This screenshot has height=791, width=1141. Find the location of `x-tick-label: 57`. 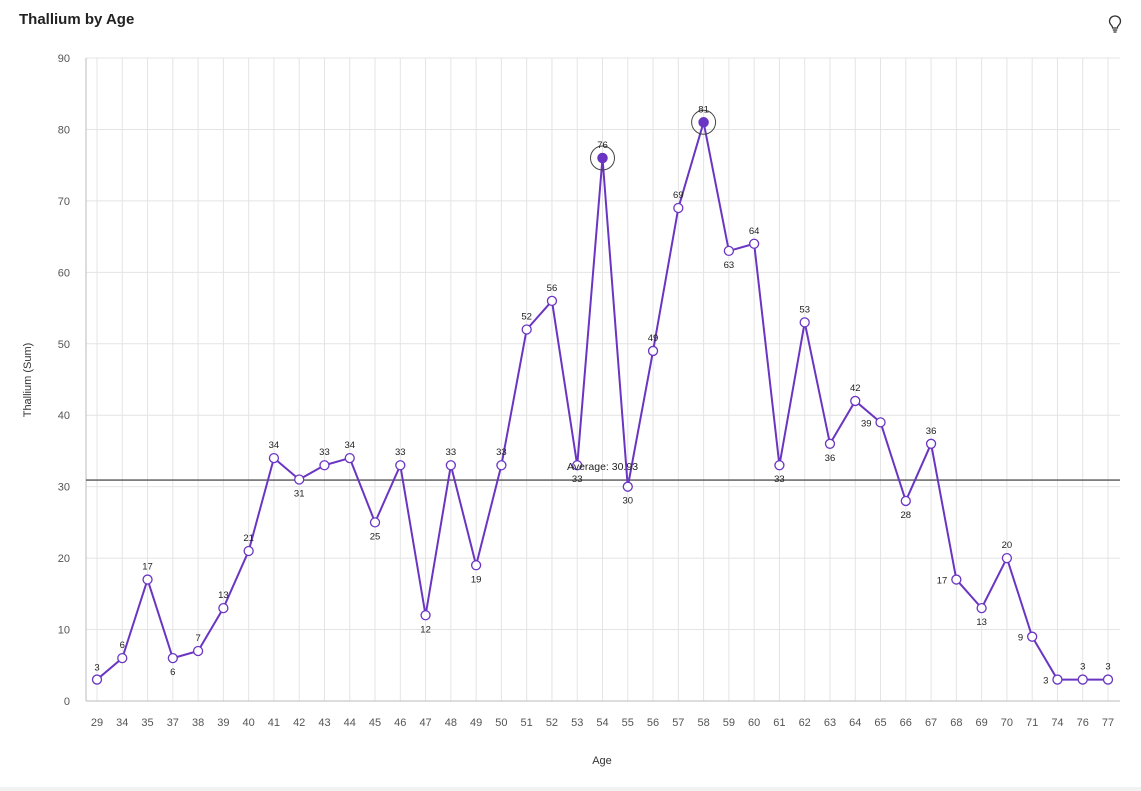

x-tick-label: 57 is located at coordinates (678, 723).